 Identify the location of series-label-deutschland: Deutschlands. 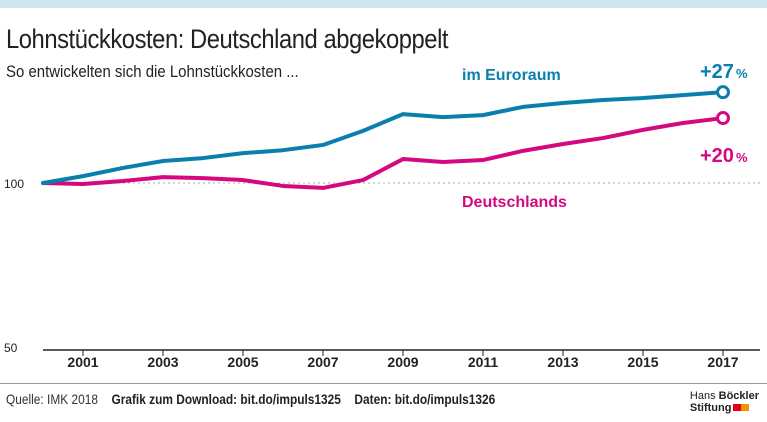
(514, 202).